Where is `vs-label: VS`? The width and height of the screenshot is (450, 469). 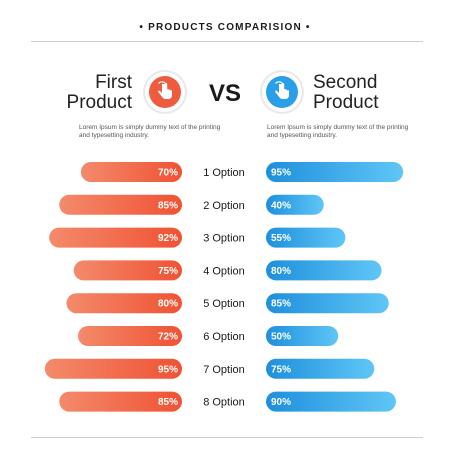 vs-label: VS is located at coordinates (224, 93).